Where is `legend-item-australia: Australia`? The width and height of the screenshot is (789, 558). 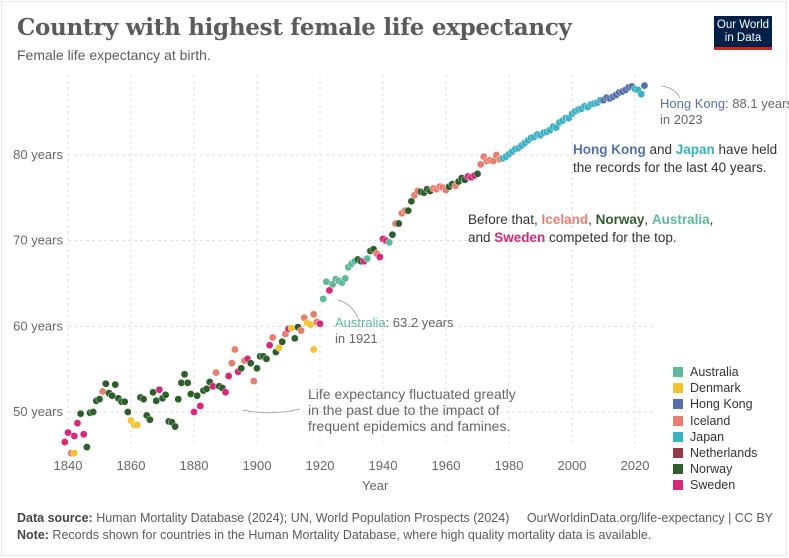
legend-item-australia: Australia is located at coordinates (715, 372).